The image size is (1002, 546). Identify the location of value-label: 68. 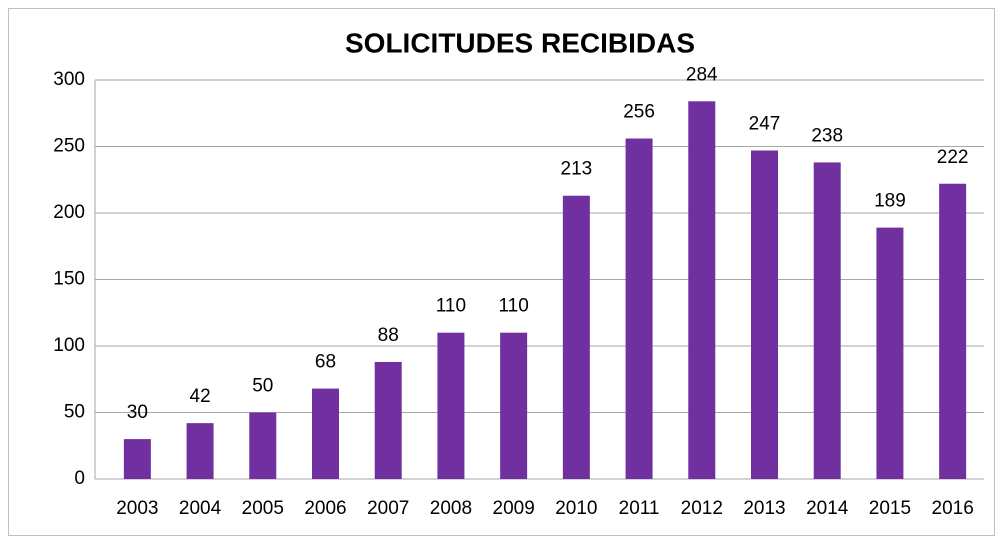
(325, 362).